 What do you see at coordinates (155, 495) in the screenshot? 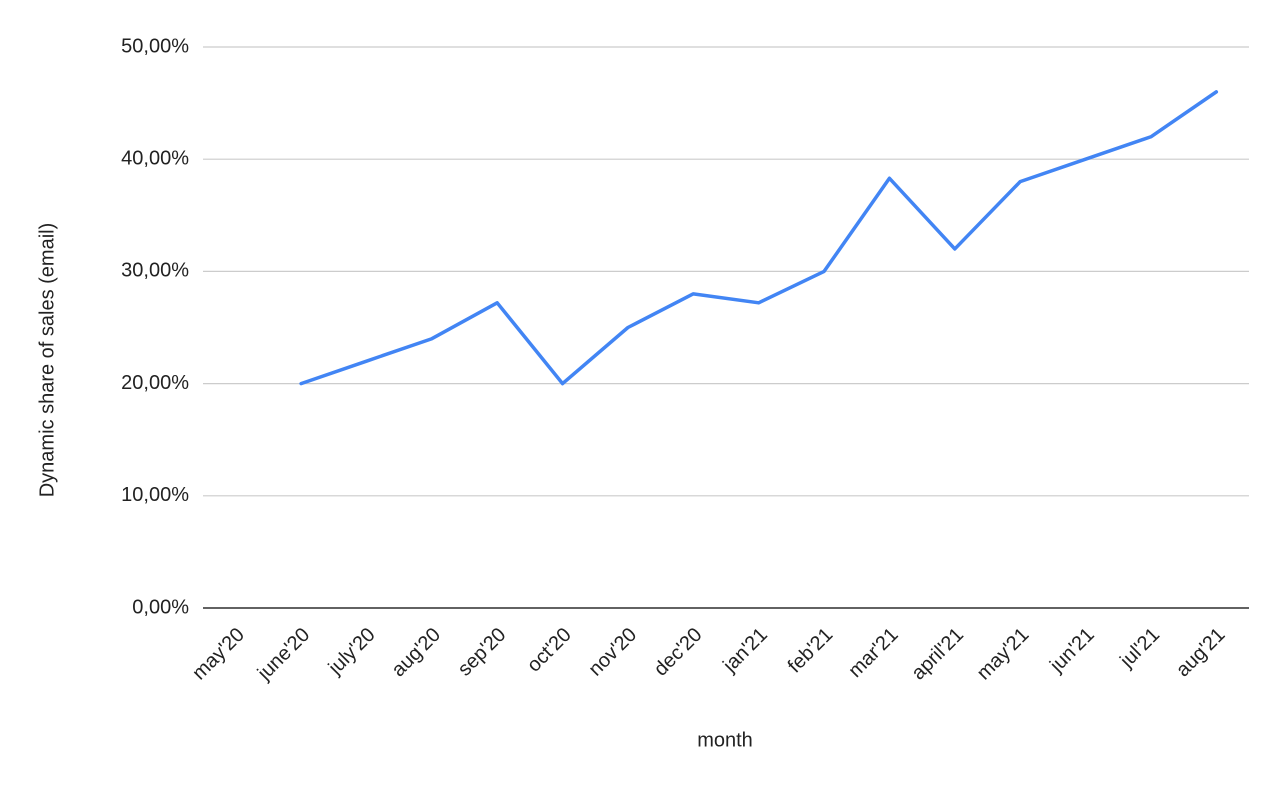
I see `y-tick-label: 10,00%` at bounding box center [155, 495].